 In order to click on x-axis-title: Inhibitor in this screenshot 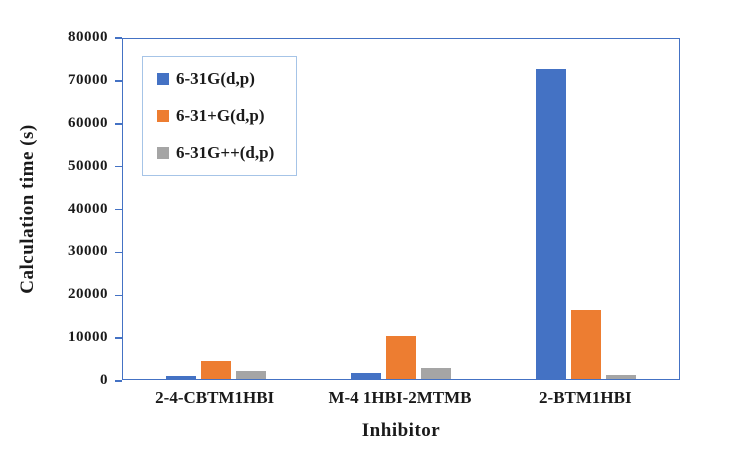, I will do `click(401, 430)`.